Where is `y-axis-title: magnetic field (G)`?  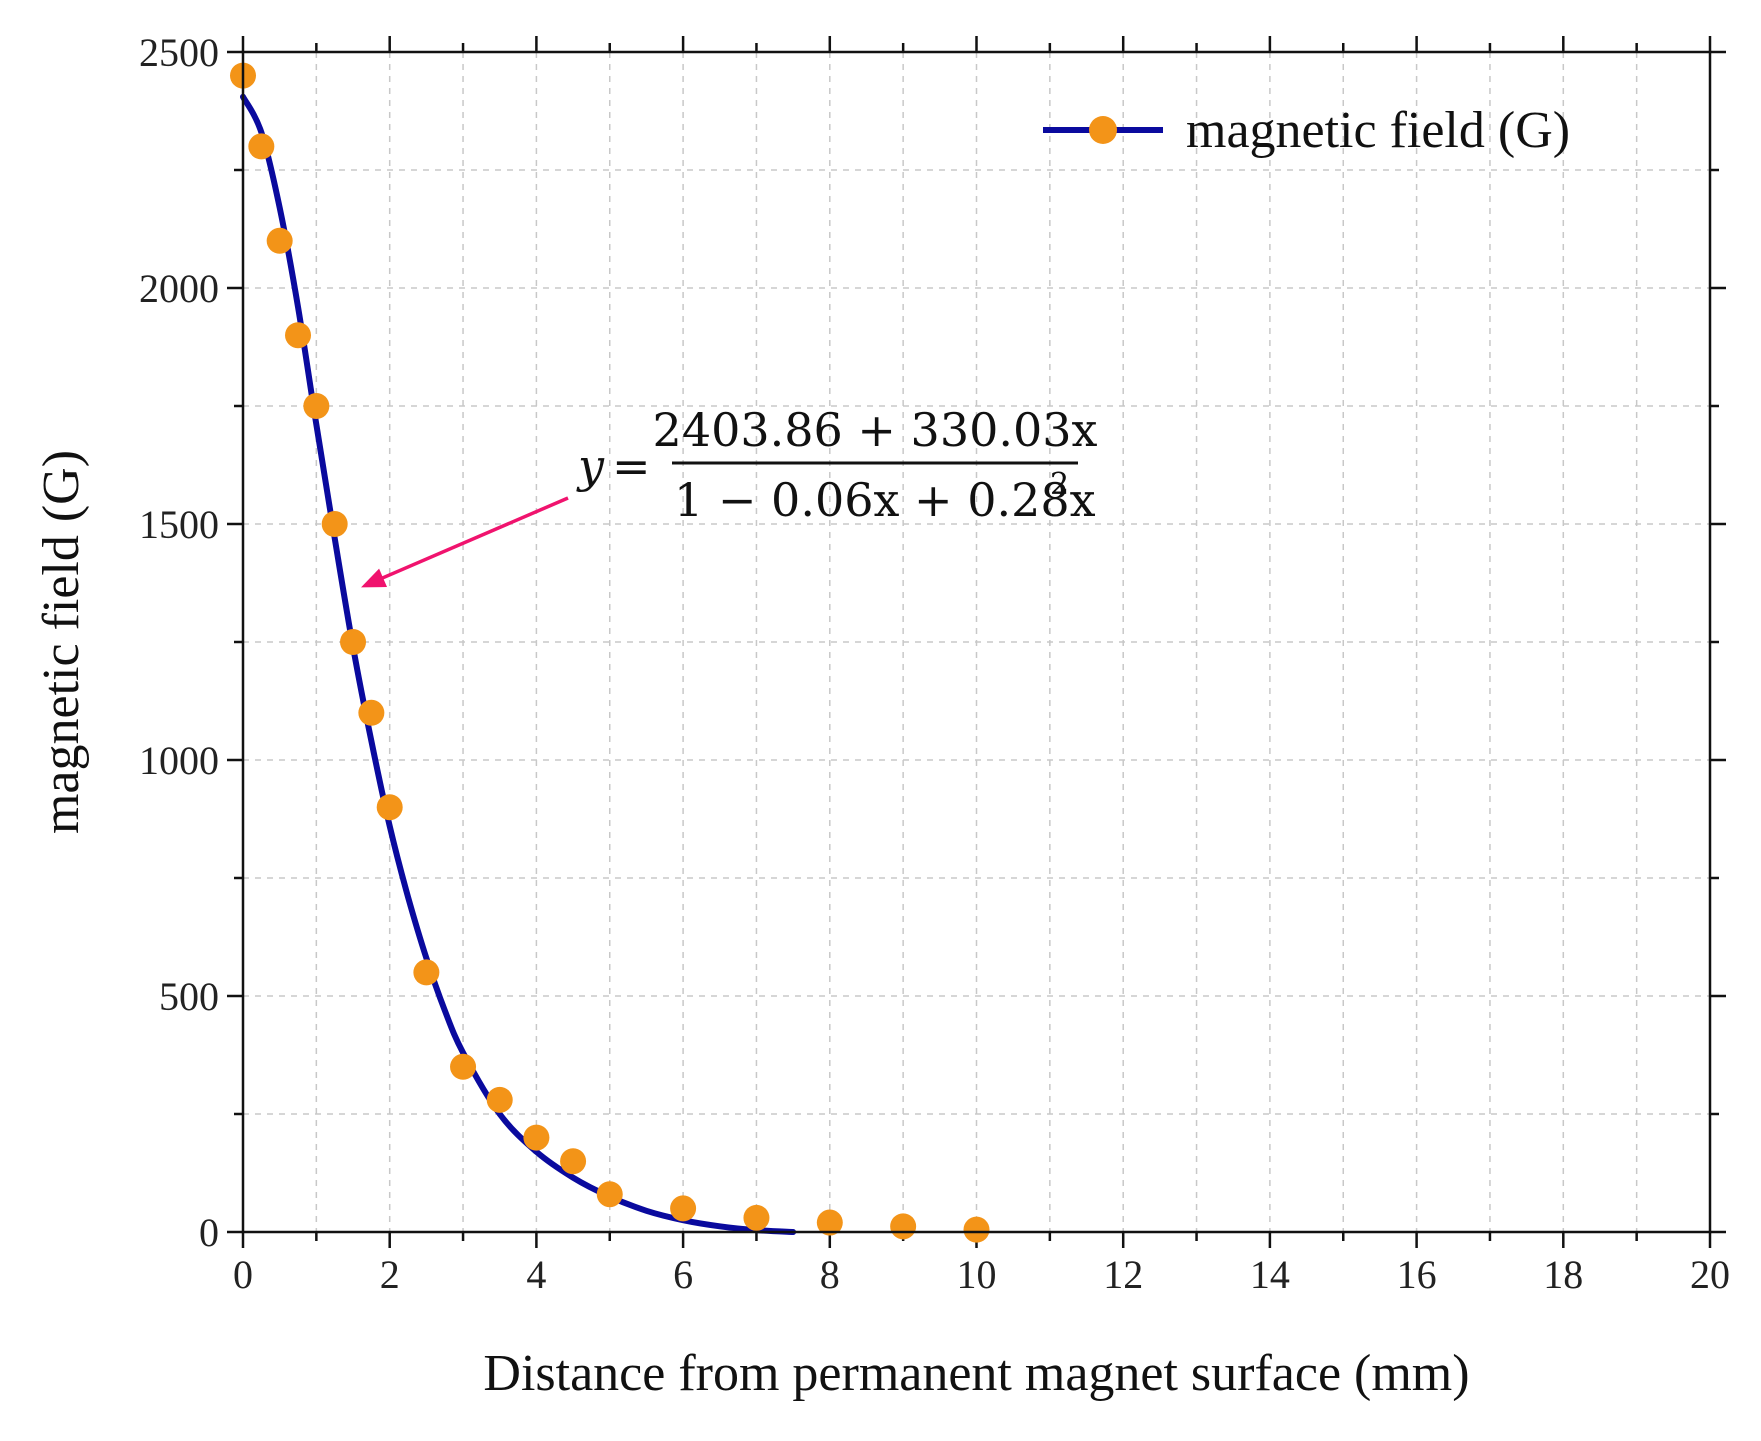
y-axis-title: magnetic field (G) is located at coordinates (61, 642).